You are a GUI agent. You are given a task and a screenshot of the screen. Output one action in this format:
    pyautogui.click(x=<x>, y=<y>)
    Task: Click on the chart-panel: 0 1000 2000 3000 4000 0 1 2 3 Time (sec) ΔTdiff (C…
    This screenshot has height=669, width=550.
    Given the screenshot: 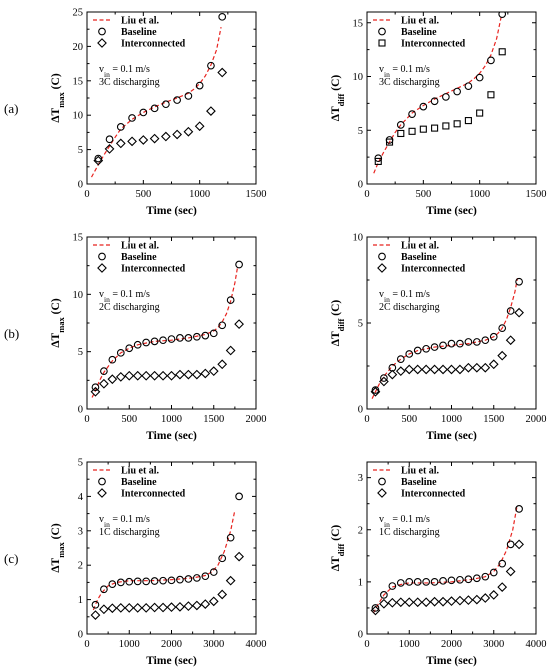 What is the action you would take?
    pyautogui.click(x=438, y=564)
    